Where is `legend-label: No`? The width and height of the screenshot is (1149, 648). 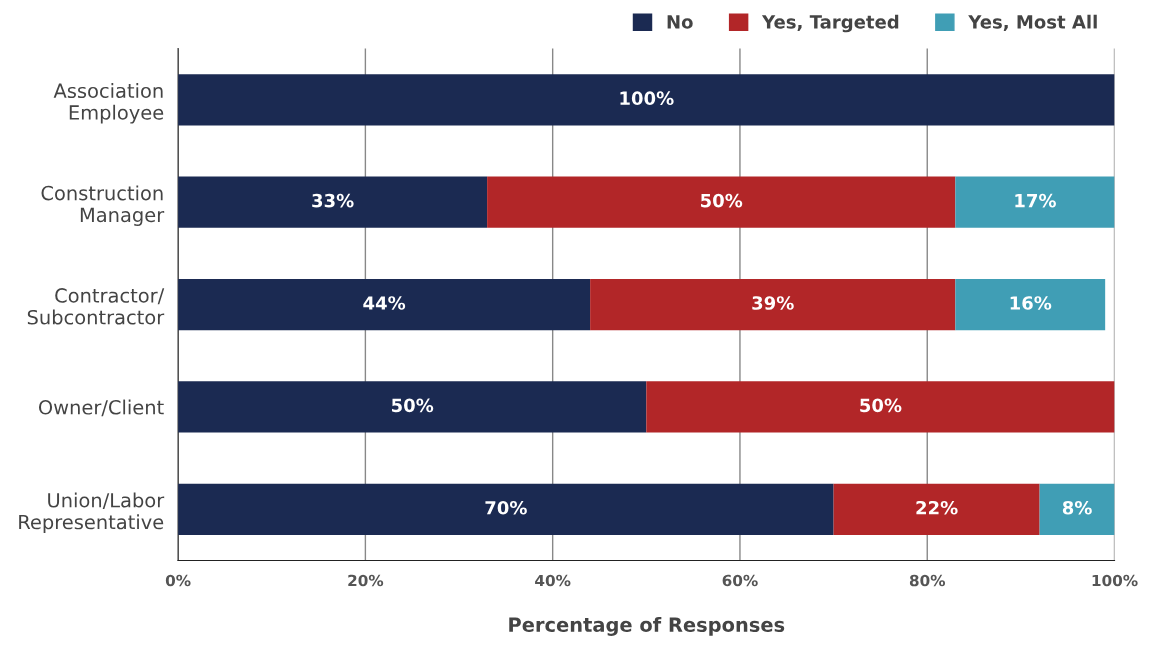
legend-label: No is located at coordinates (680, 22).